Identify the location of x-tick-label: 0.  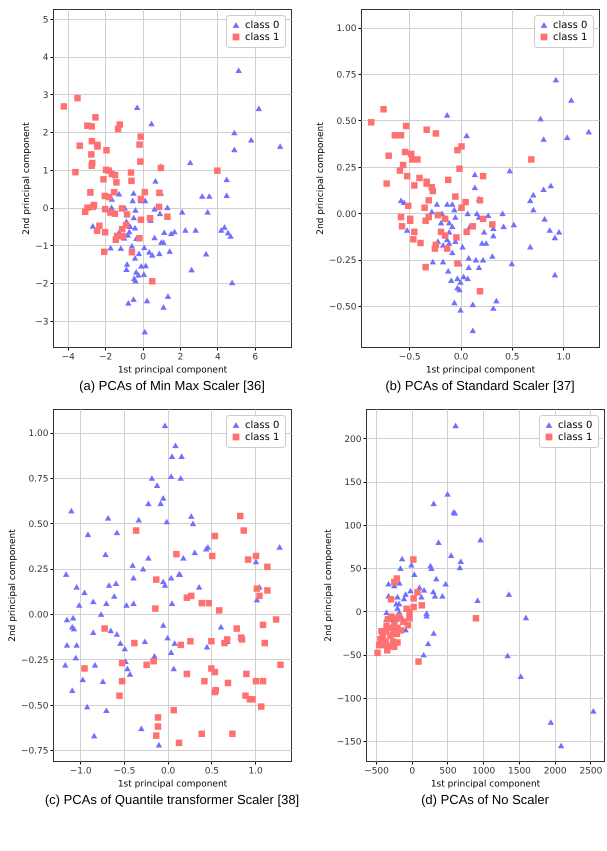
(412, 771).